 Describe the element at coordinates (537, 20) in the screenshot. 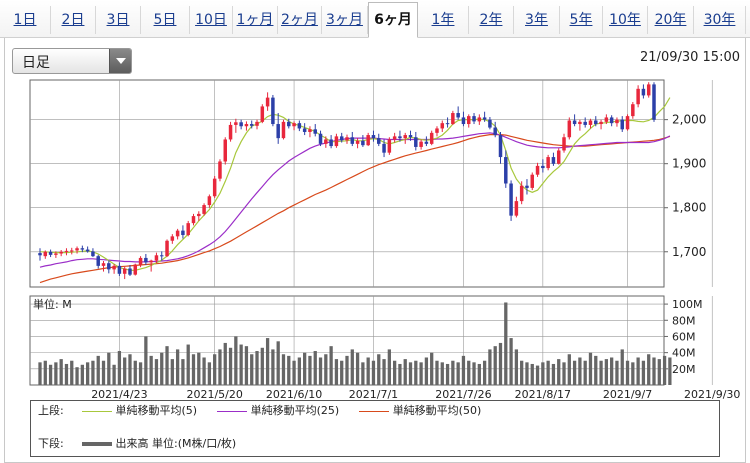

I see `tab-12: 3年` at that location.